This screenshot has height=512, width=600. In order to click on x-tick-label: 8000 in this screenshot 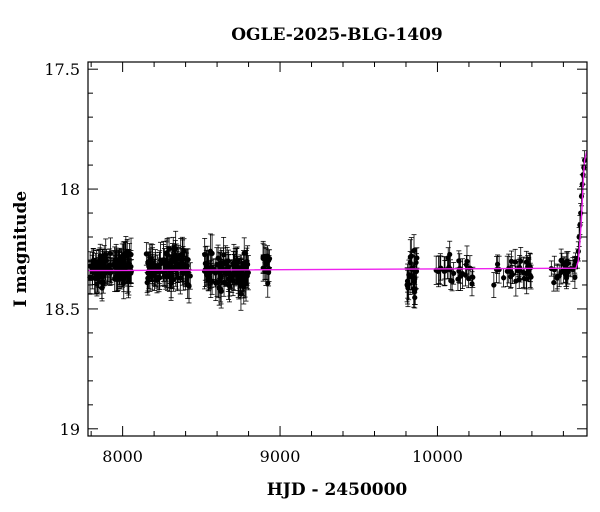, I will do `click(122, 456)`.